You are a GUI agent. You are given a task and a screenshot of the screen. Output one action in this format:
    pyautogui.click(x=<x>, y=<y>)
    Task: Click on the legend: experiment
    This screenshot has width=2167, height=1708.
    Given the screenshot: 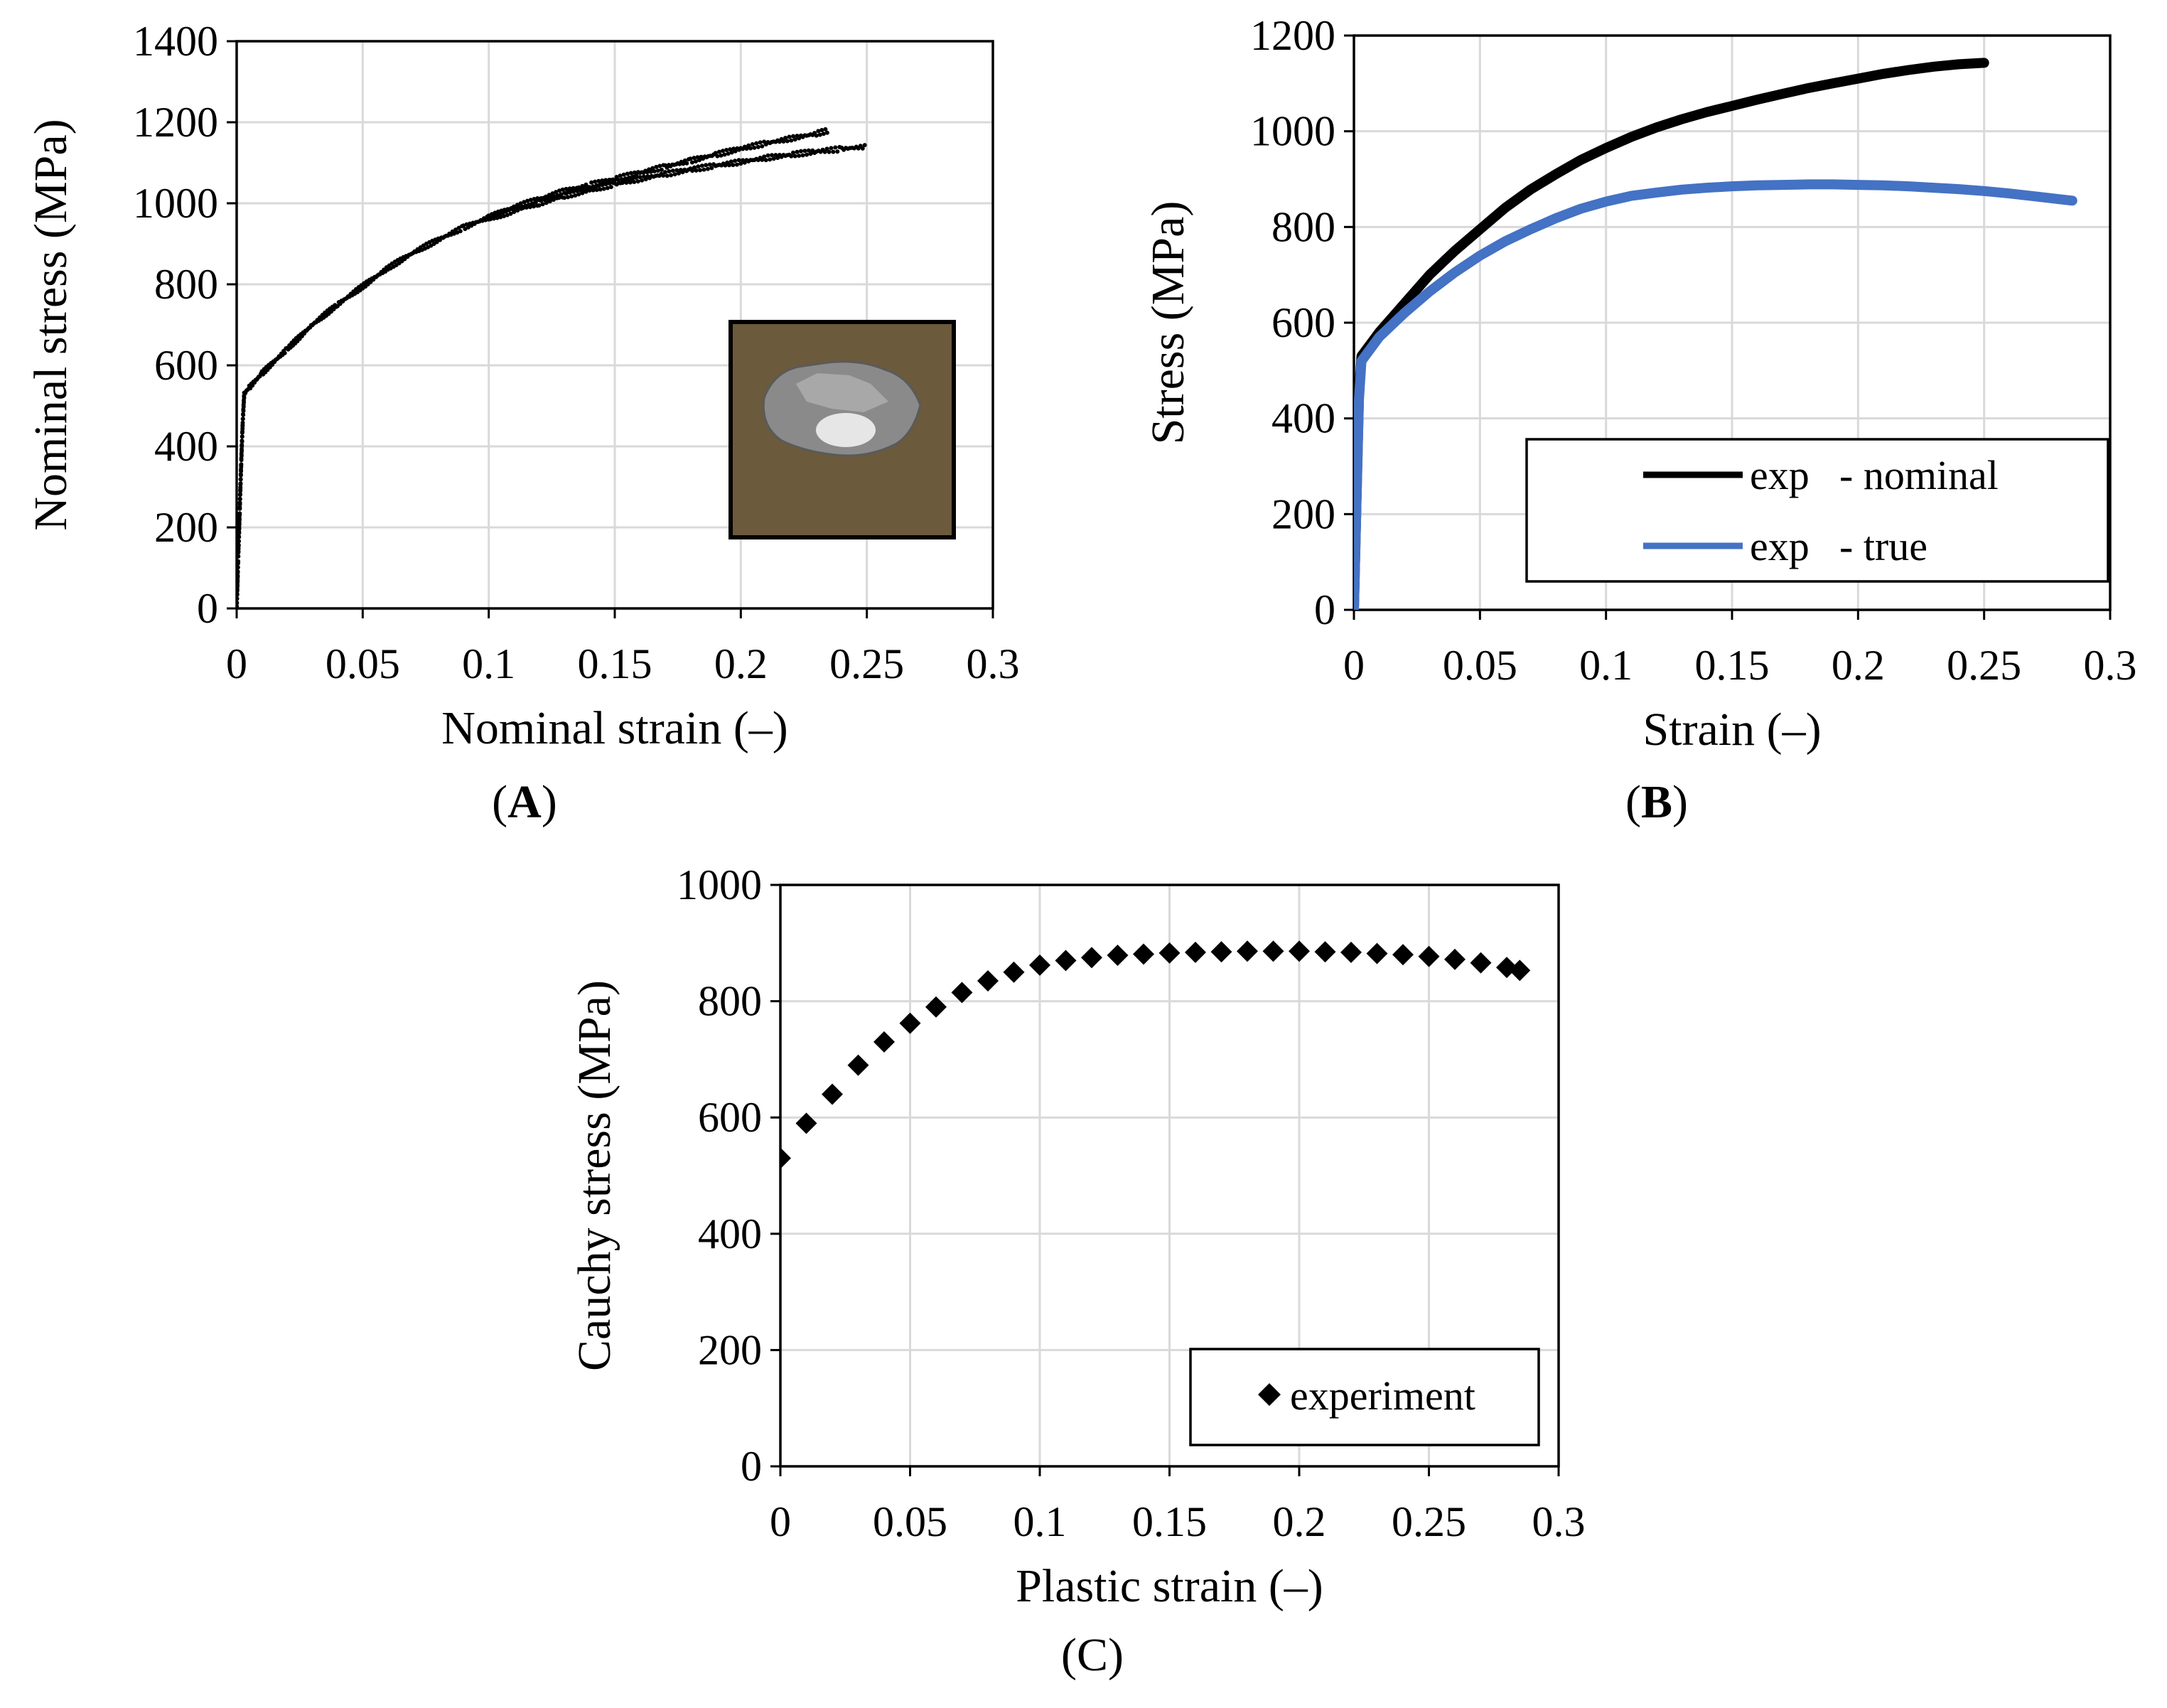 What is the action you would take?
    pyautogui.click(x=1364, y=1397)
    